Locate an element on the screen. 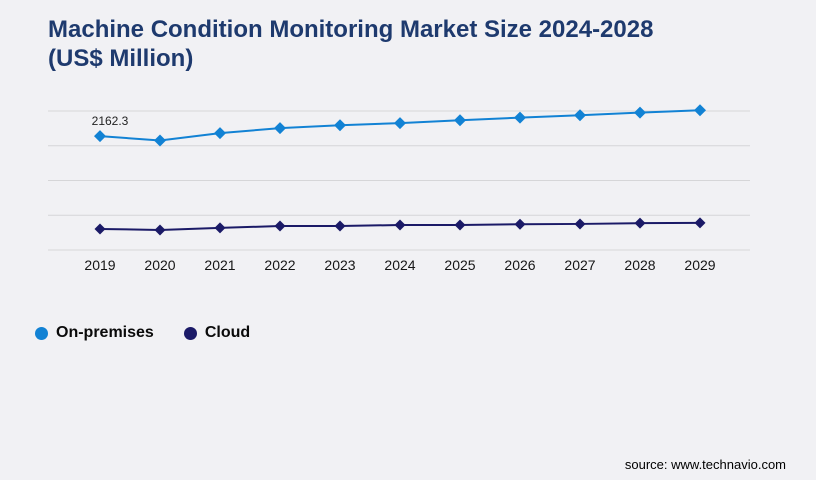 Image resolution: width=816 pixels, height=480 pixels. legend-item-on-premises: On-premises is located at coordinates (94, 333).